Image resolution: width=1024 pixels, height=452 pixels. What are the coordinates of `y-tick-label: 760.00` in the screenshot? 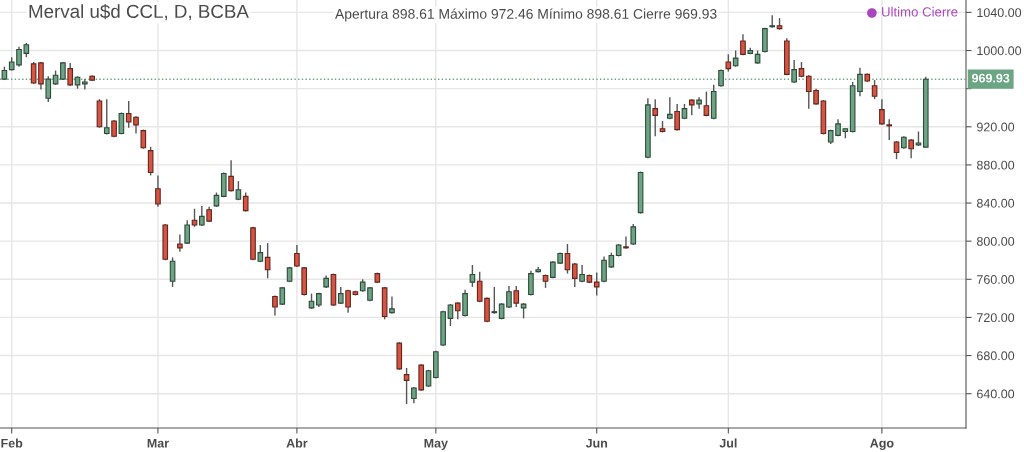 It's located at (996, 279).